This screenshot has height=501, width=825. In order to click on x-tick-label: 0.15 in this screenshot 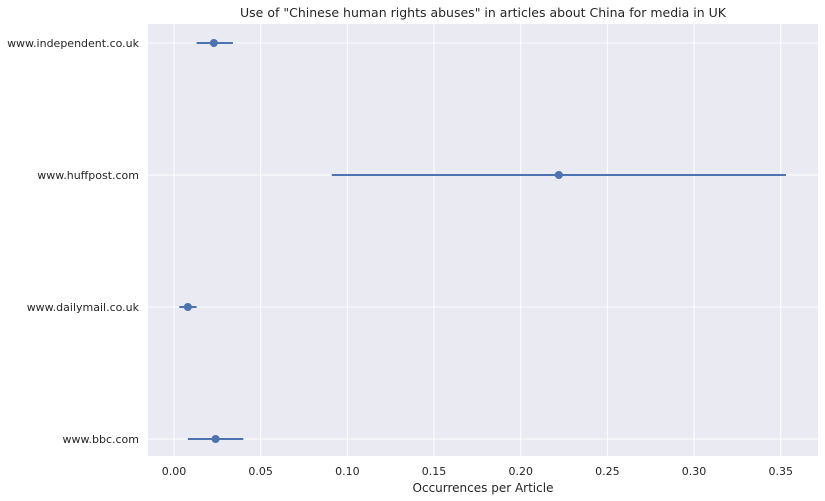, I will do `click(434, 471)`.